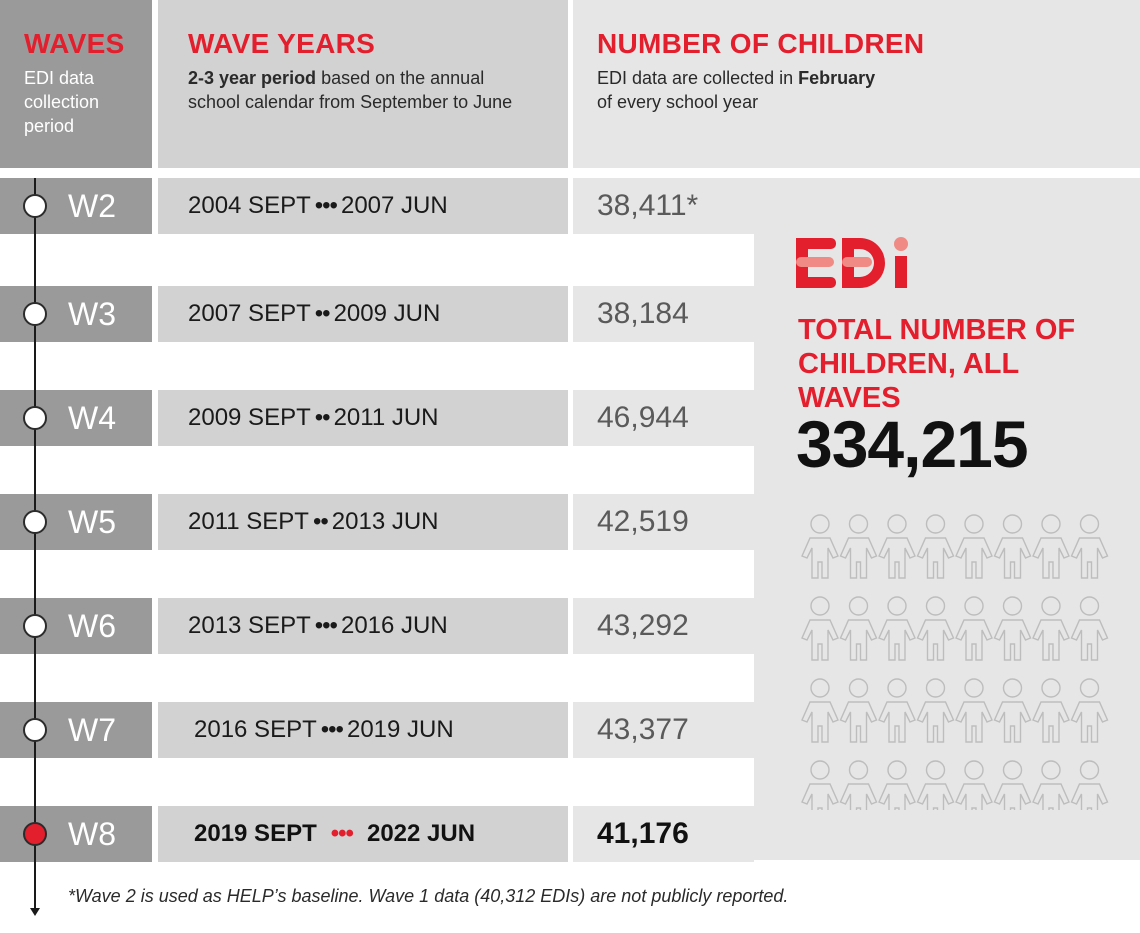 This screenshot has width=1140, height=933. What do you see at coordinates (282, 43) in the screenshot?
I see `wave-years-title: WAVE YEARS` at bounding box center [282, 43].